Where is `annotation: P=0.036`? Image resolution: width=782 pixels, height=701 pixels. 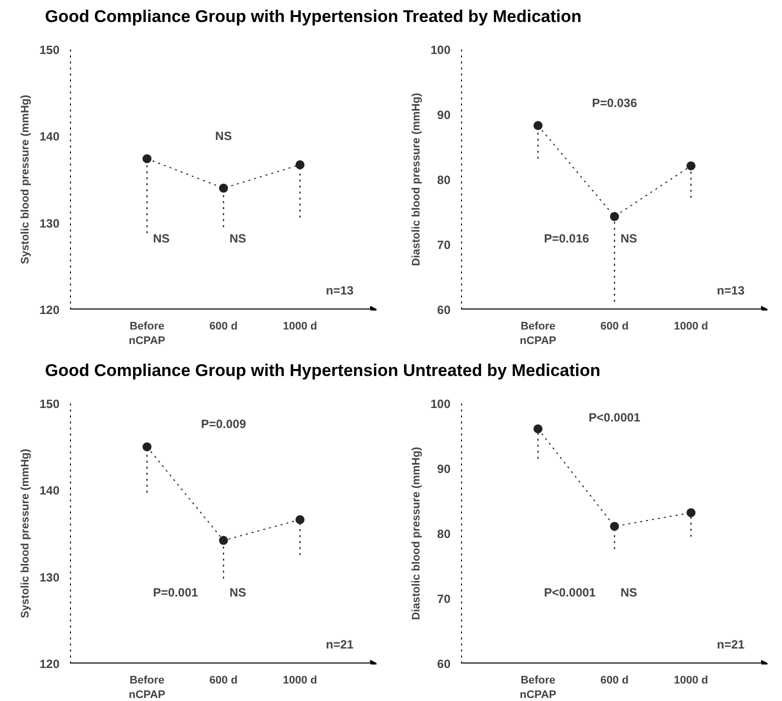
annotation: P=0.036 is located at coordinates (615, 103).